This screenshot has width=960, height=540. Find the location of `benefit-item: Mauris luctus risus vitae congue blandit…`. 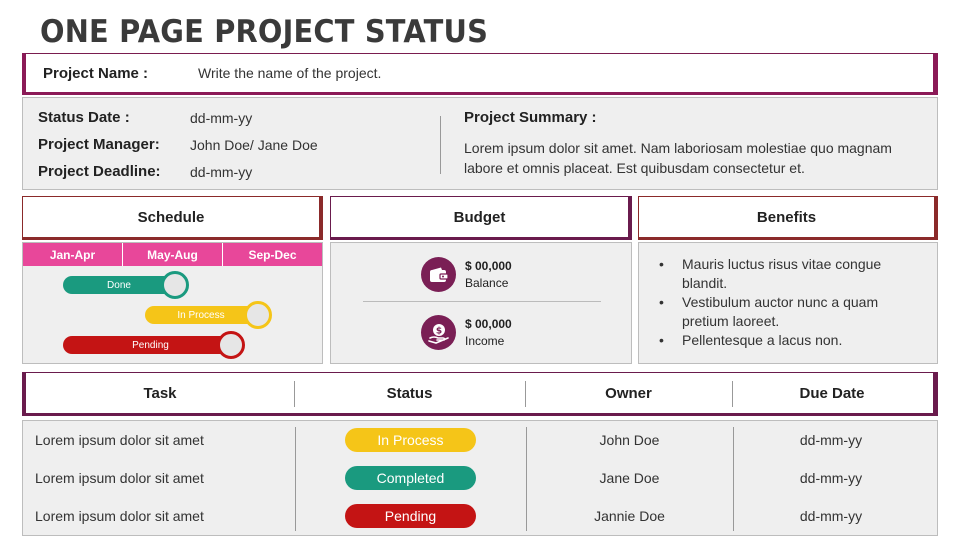

benefit-item: Mauris luctus risus vitae congue blandit… is located at coordinates (792, 274).